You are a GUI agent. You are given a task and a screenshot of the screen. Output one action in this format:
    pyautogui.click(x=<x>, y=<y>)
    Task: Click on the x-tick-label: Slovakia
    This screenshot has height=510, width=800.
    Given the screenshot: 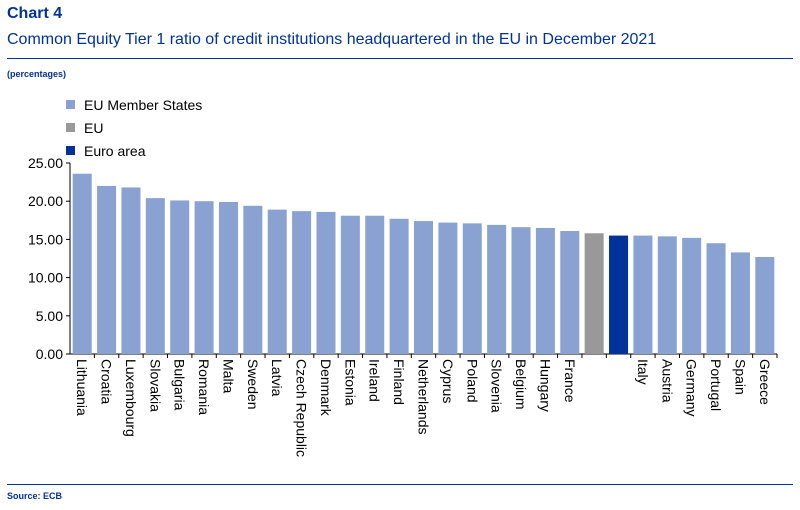 What is the action you would take?
    pyautogui.click(x=155, y=385)
    